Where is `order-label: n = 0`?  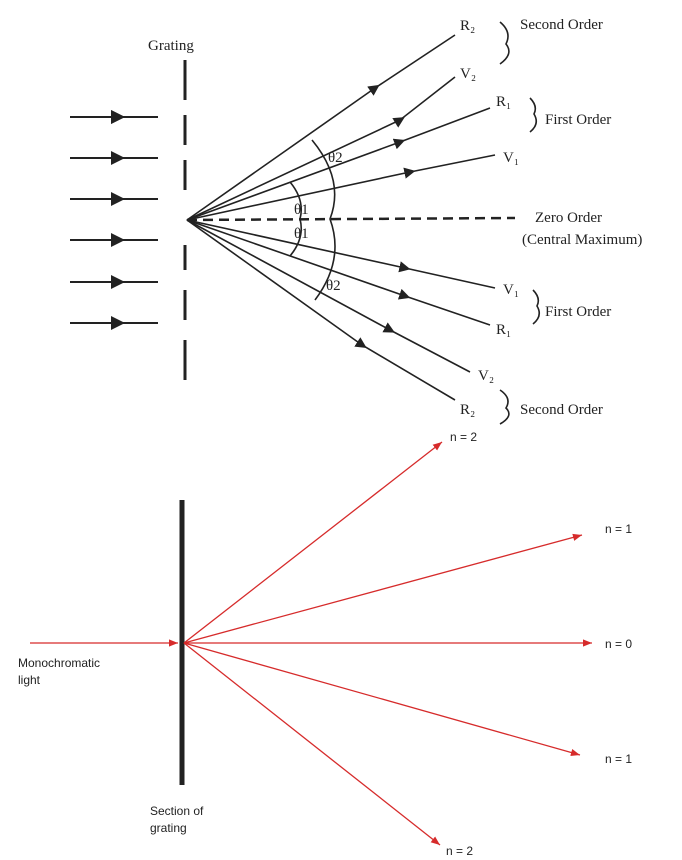 order-label: n = 0 is located at coordinates (618, 644).